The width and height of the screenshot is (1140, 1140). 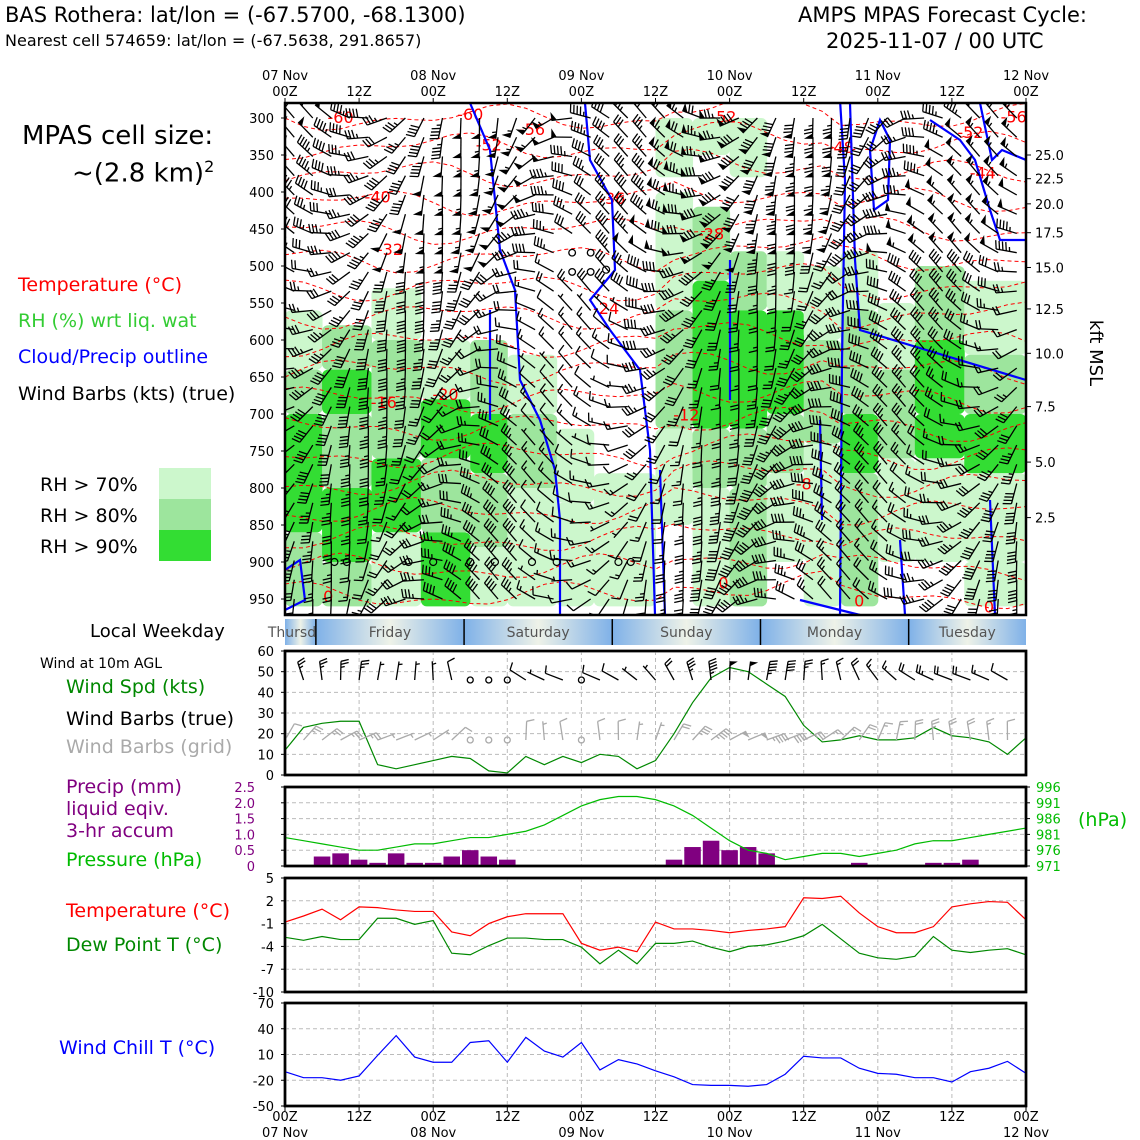 What do you see at coordinates (983, 173) in the screenshot?
I see `isotherm-label: -44` at bounding box center [983, 173].